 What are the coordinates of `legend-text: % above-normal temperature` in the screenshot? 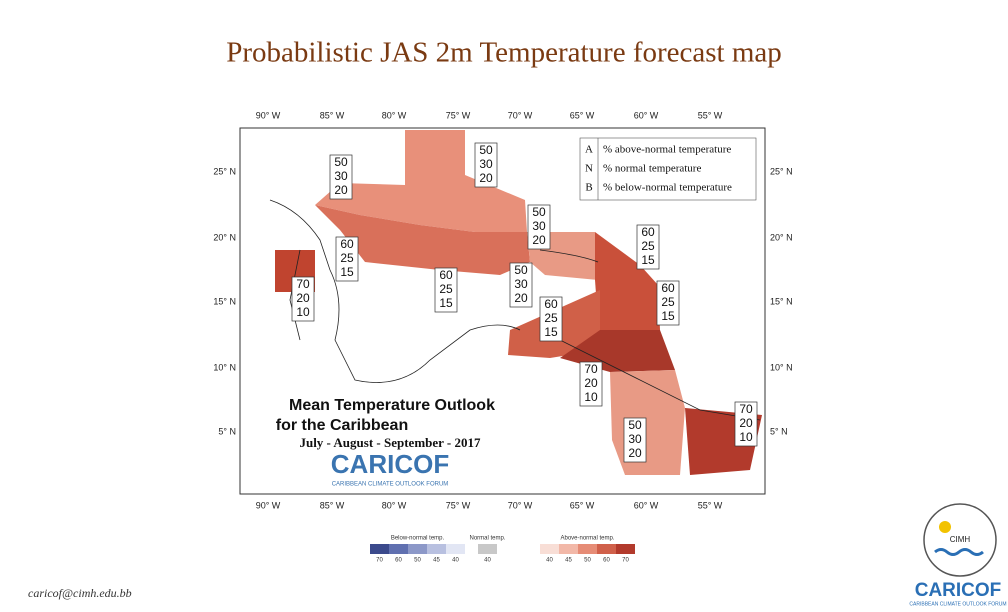 It's located at (667, 150).